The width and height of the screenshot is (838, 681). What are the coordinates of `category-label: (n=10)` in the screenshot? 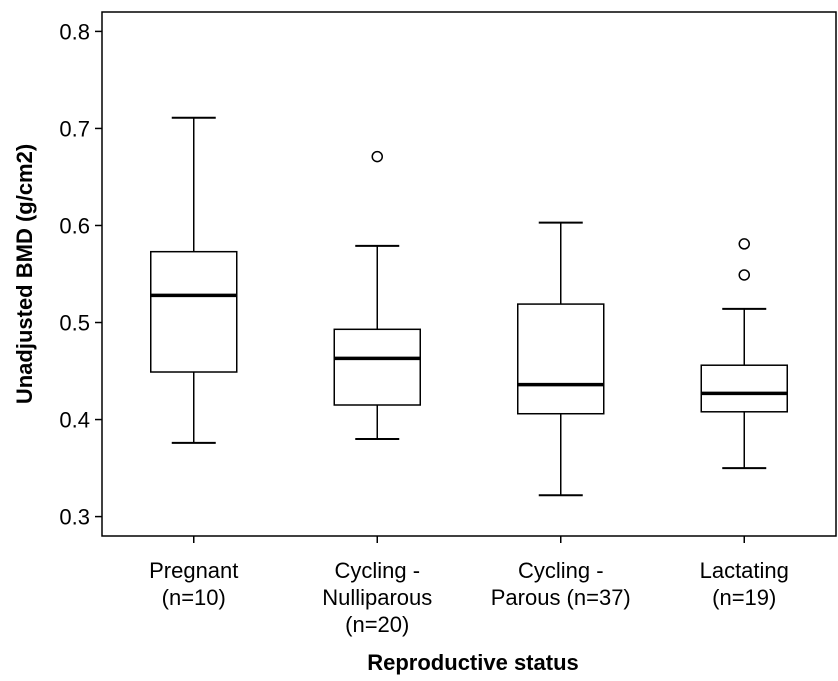 It's located at (194, 597).